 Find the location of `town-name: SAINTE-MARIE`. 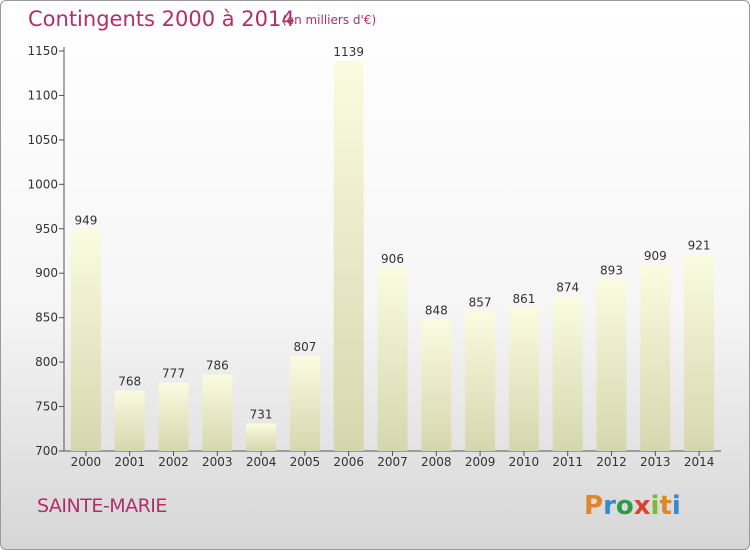

town-name: SAINTE-MARIE is located at coordinates (102, 506).